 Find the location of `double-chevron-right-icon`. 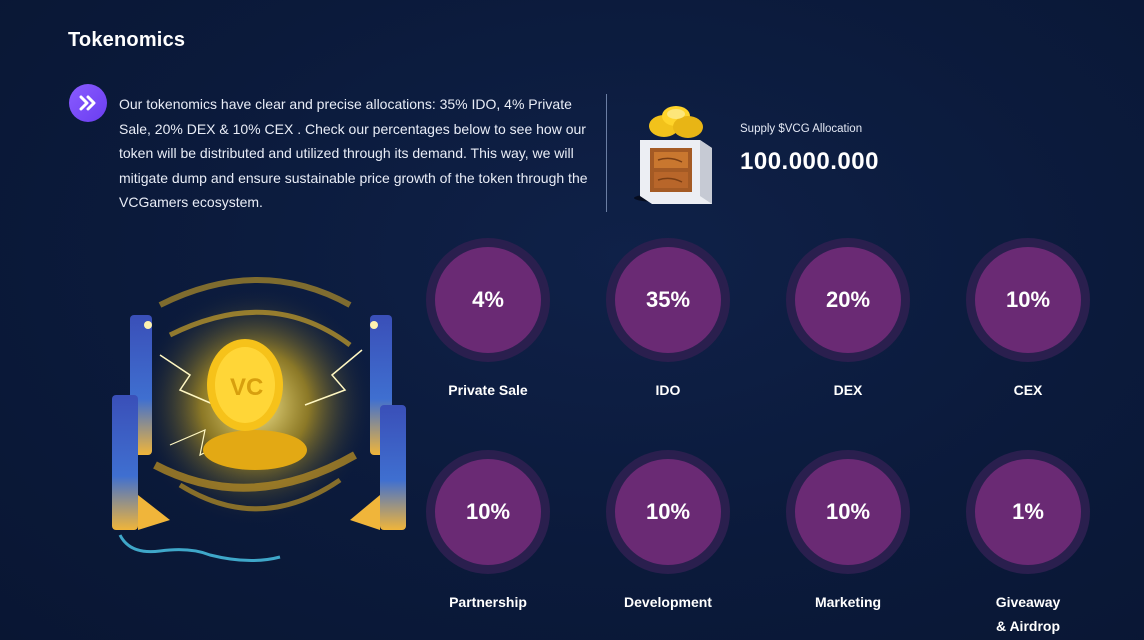

double-chevron-right-icon is located at coordinates (88, 103).